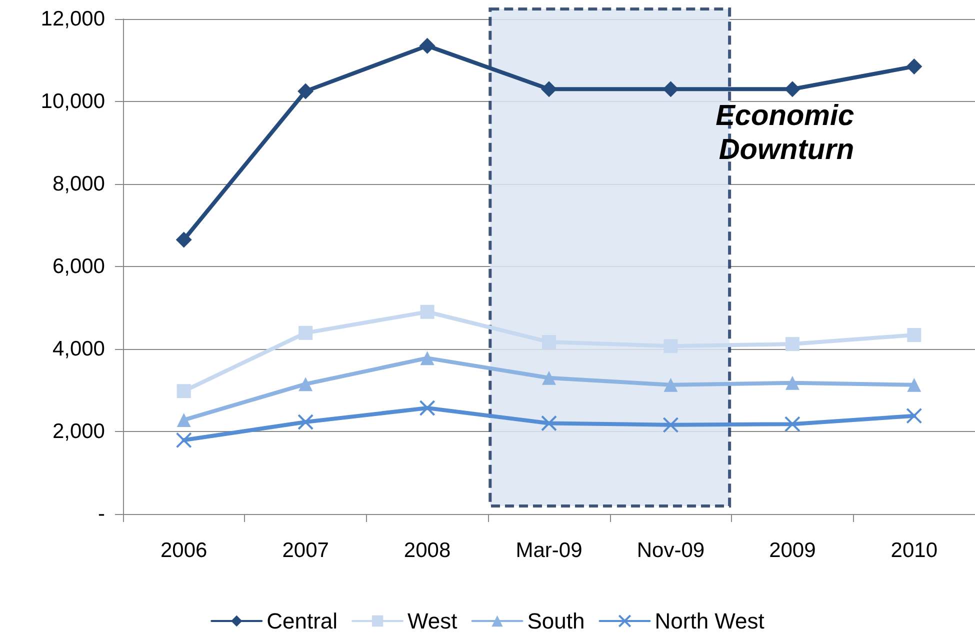 This screenshot has width=975, height=637. Describe the element at coordinates (305, 550) in the screenshot. I see `x-tick-label: 2007` at that location.